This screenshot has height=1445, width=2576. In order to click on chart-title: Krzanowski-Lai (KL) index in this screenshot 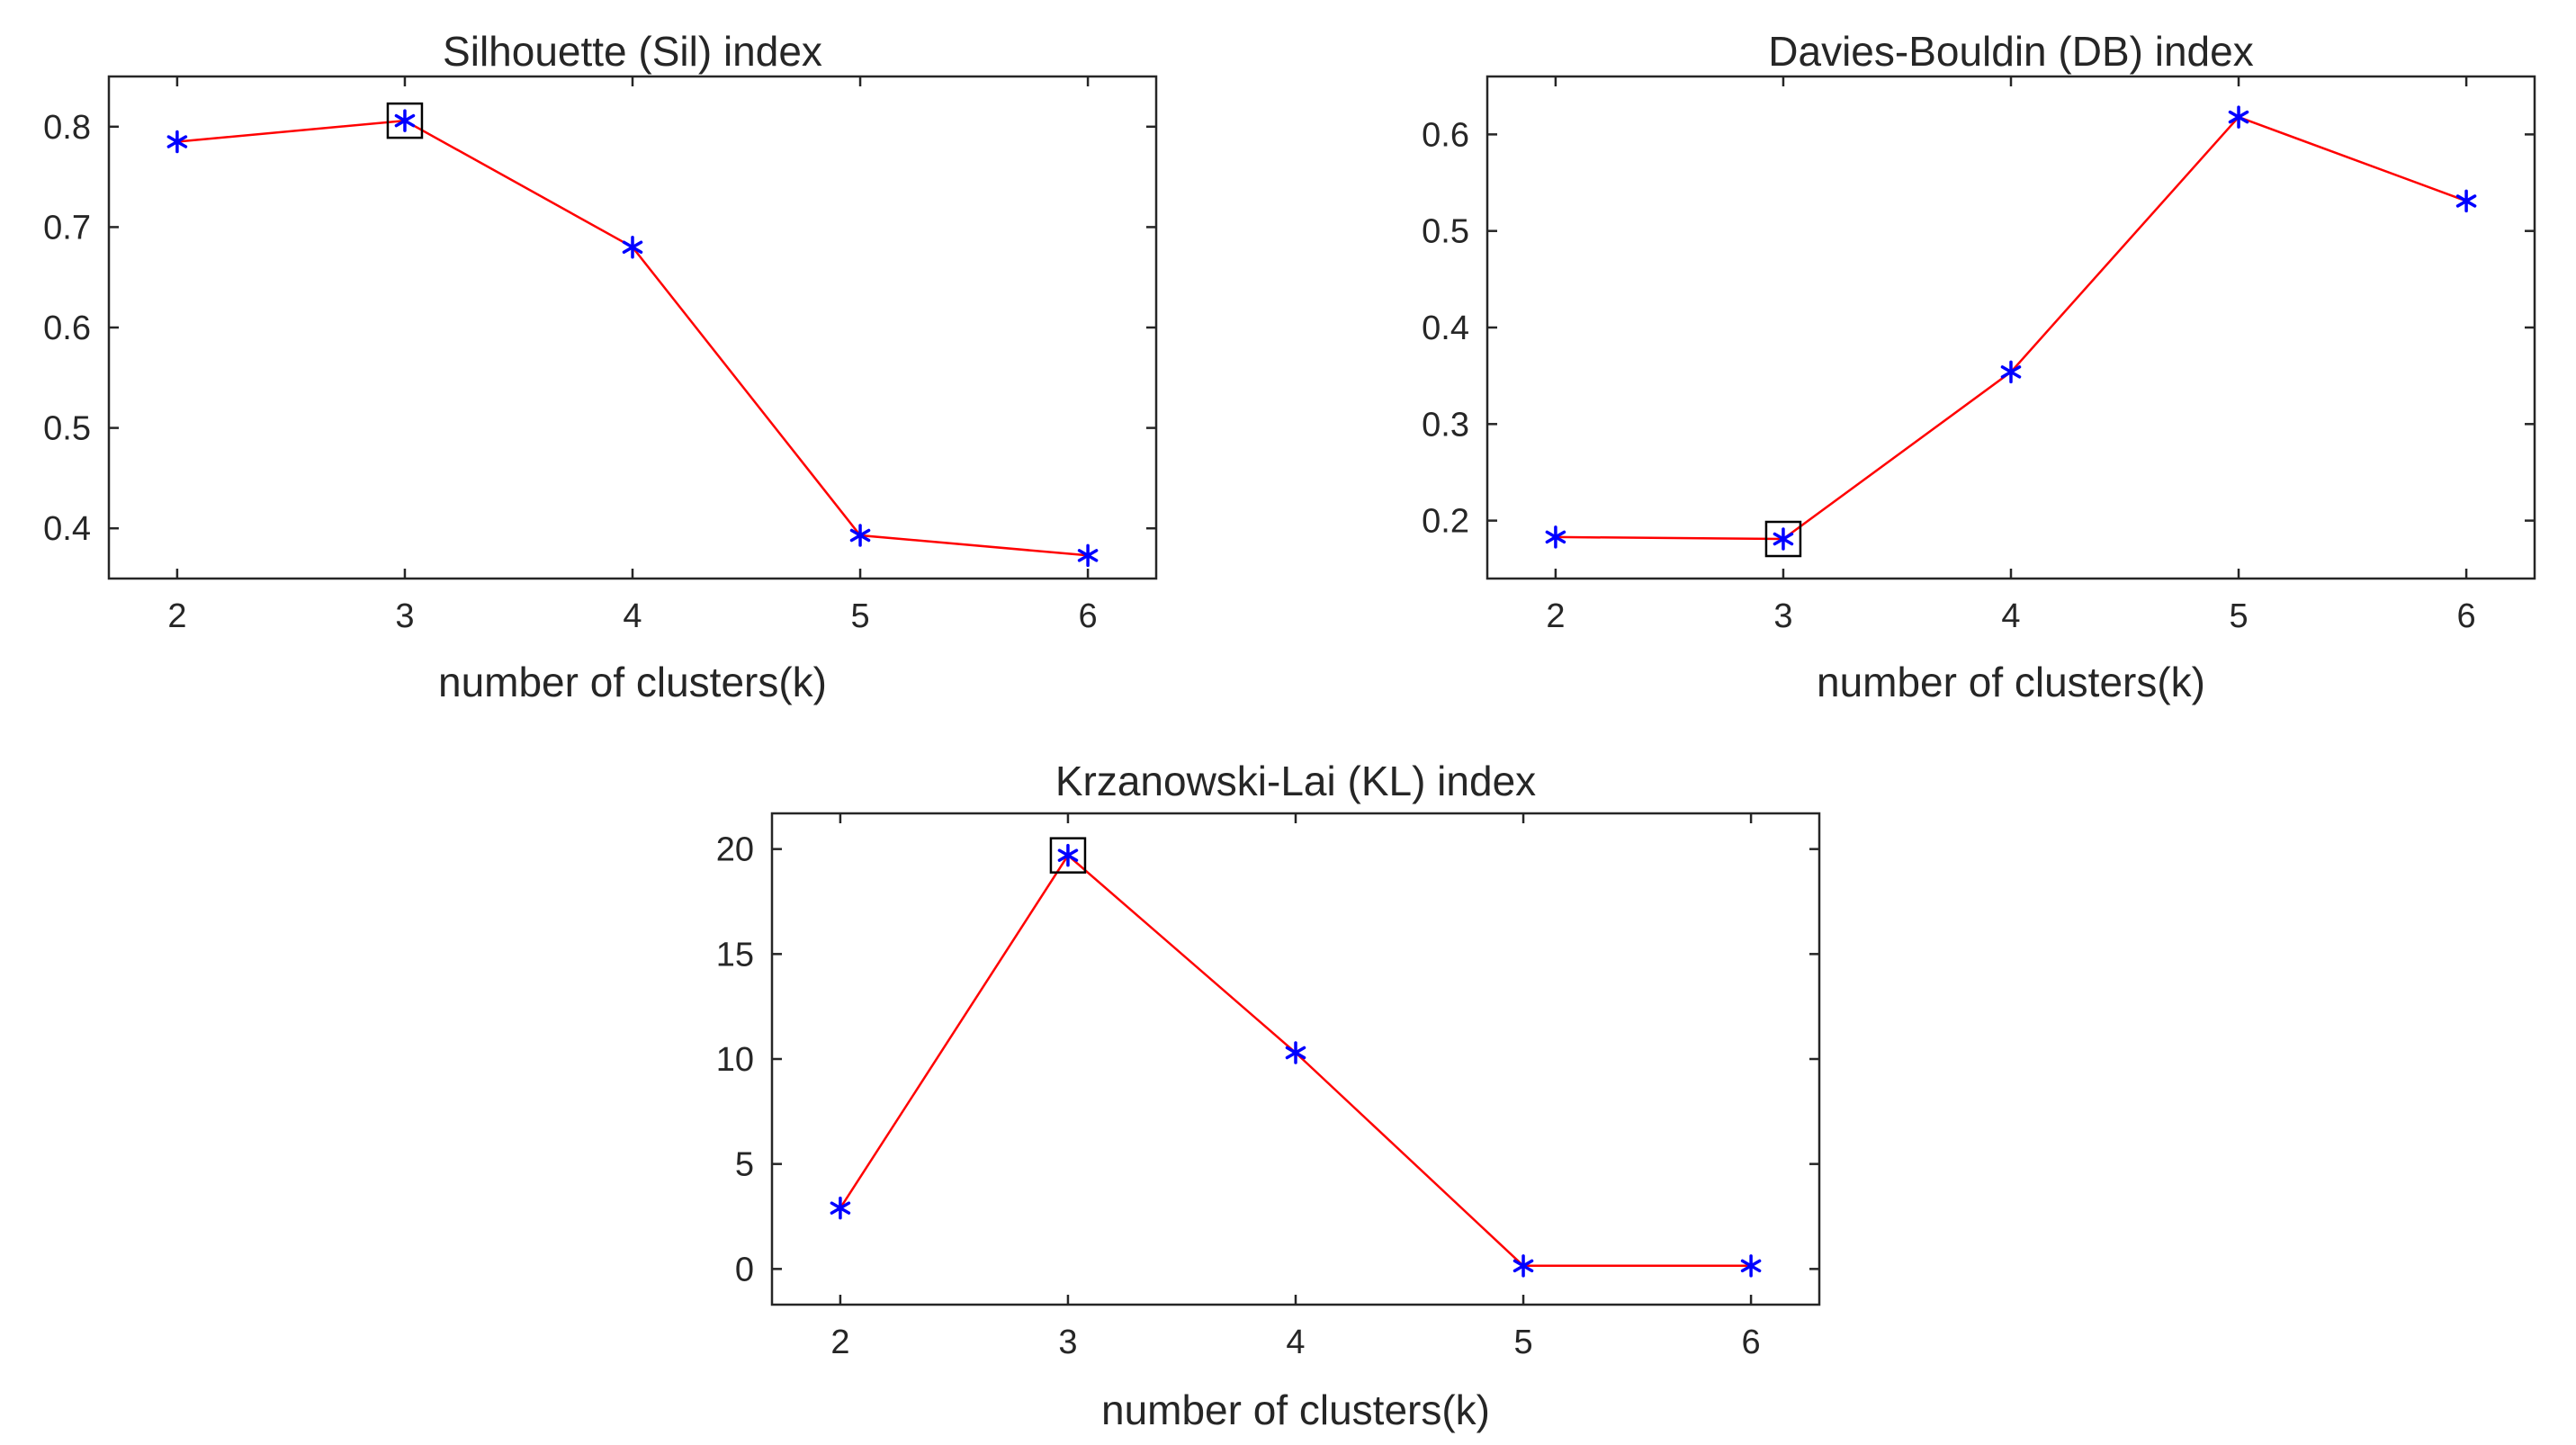, I will do `click(1295, 781)`.